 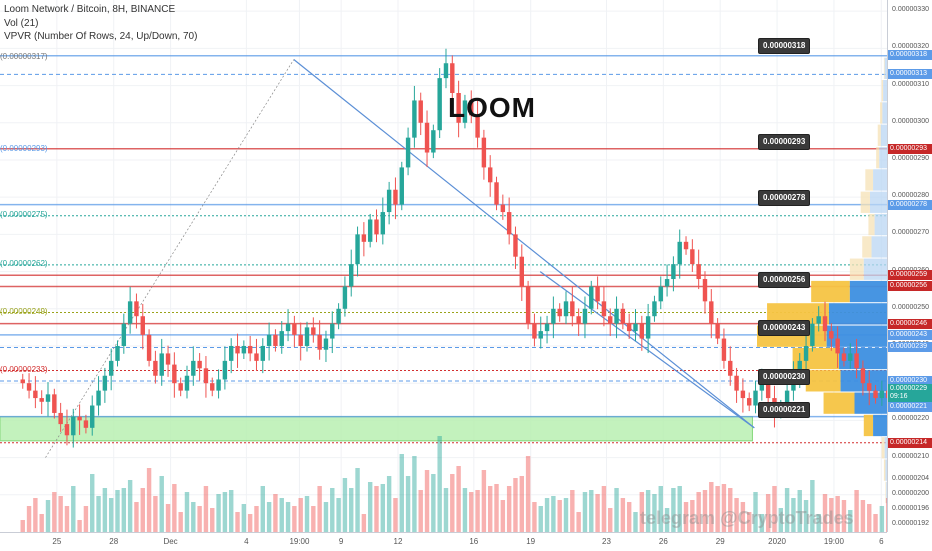 I want to click on price-callout: 0.00000318, so click(x=784, y=45).